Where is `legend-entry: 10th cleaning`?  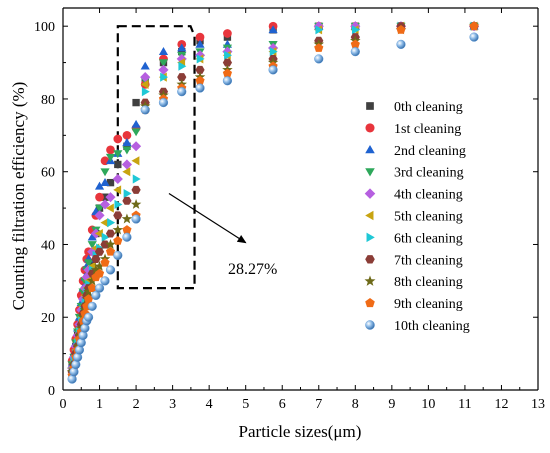 legend-entry: 10th cleaning is located at coordinates (417, 326).